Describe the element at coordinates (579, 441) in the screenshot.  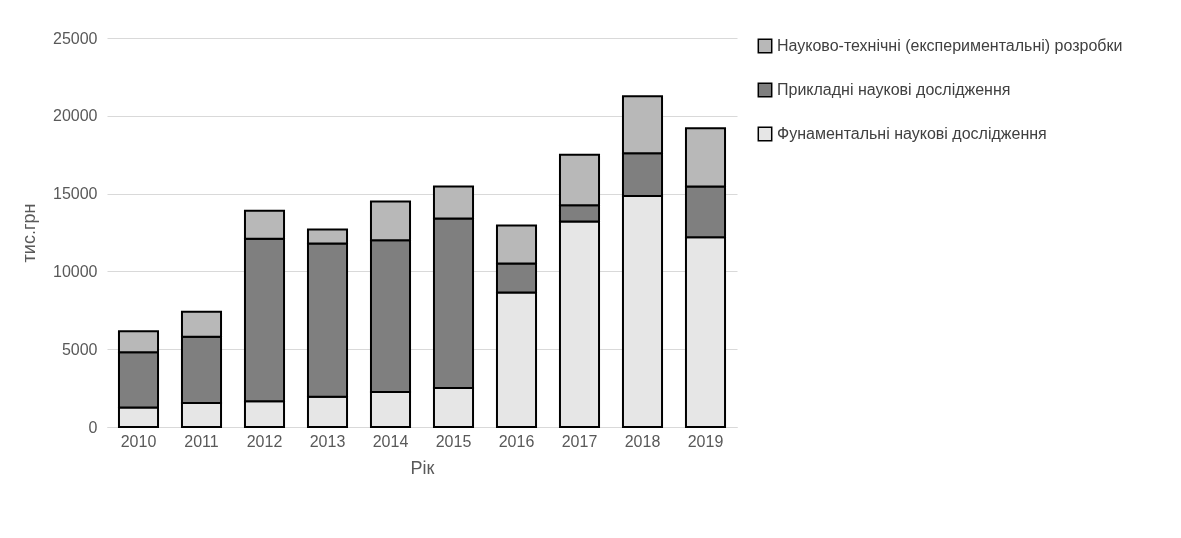
I see `x-tick-label: 2017` at that location.